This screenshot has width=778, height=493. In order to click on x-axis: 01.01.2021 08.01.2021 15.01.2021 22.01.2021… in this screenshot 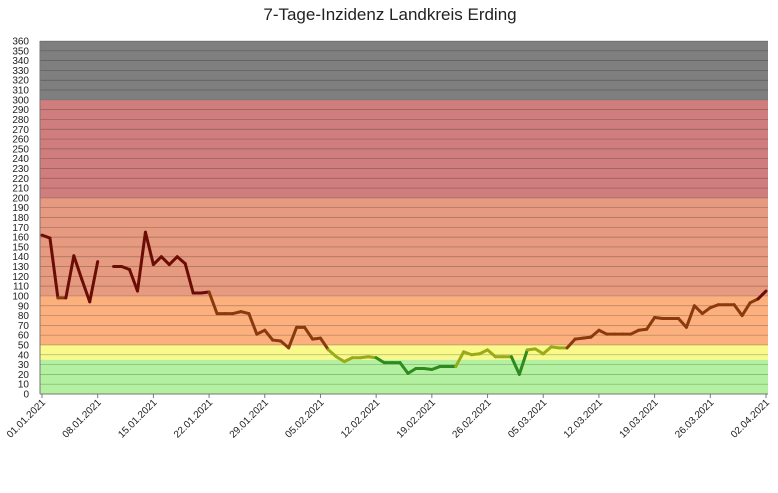, I will do `click(388, 417)`.